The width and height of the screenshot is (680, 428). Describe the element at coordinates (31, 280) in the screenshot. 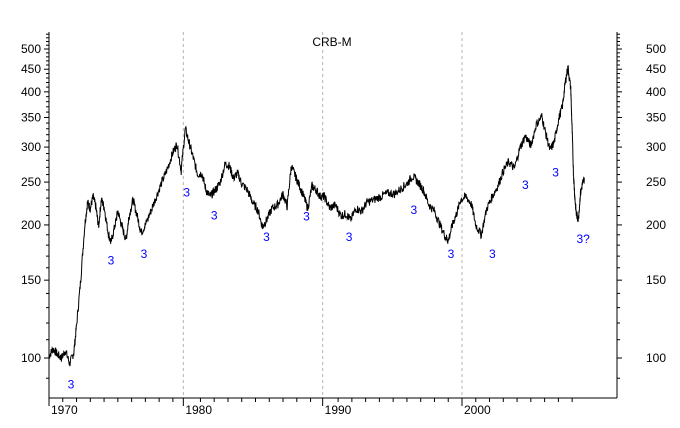

I see `y-tick-label-left-150: 150` at that location.